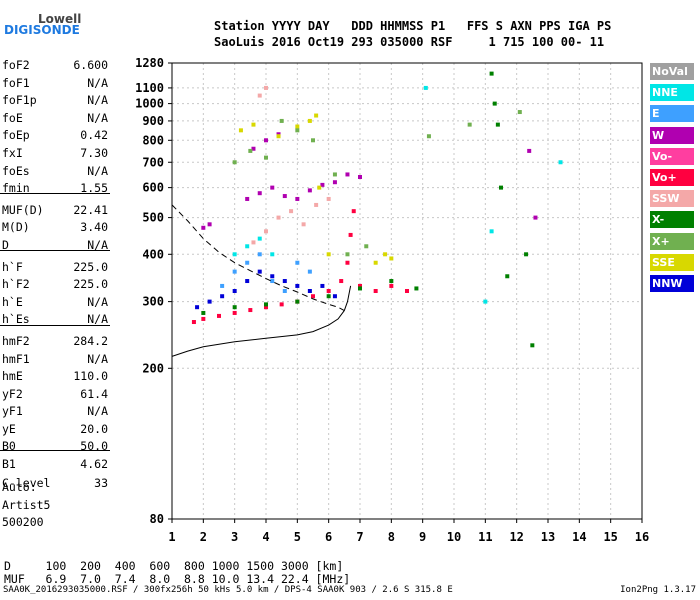 This screenshot has height=600, width=700. I want to click on param-name: B0, so click(9, 446).